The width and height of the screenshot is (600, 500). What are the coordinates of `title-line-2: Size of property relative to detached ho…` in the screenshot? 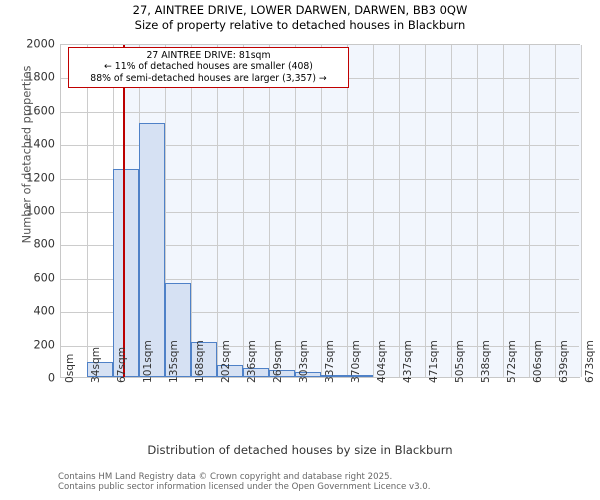 It's located at (300, 25).